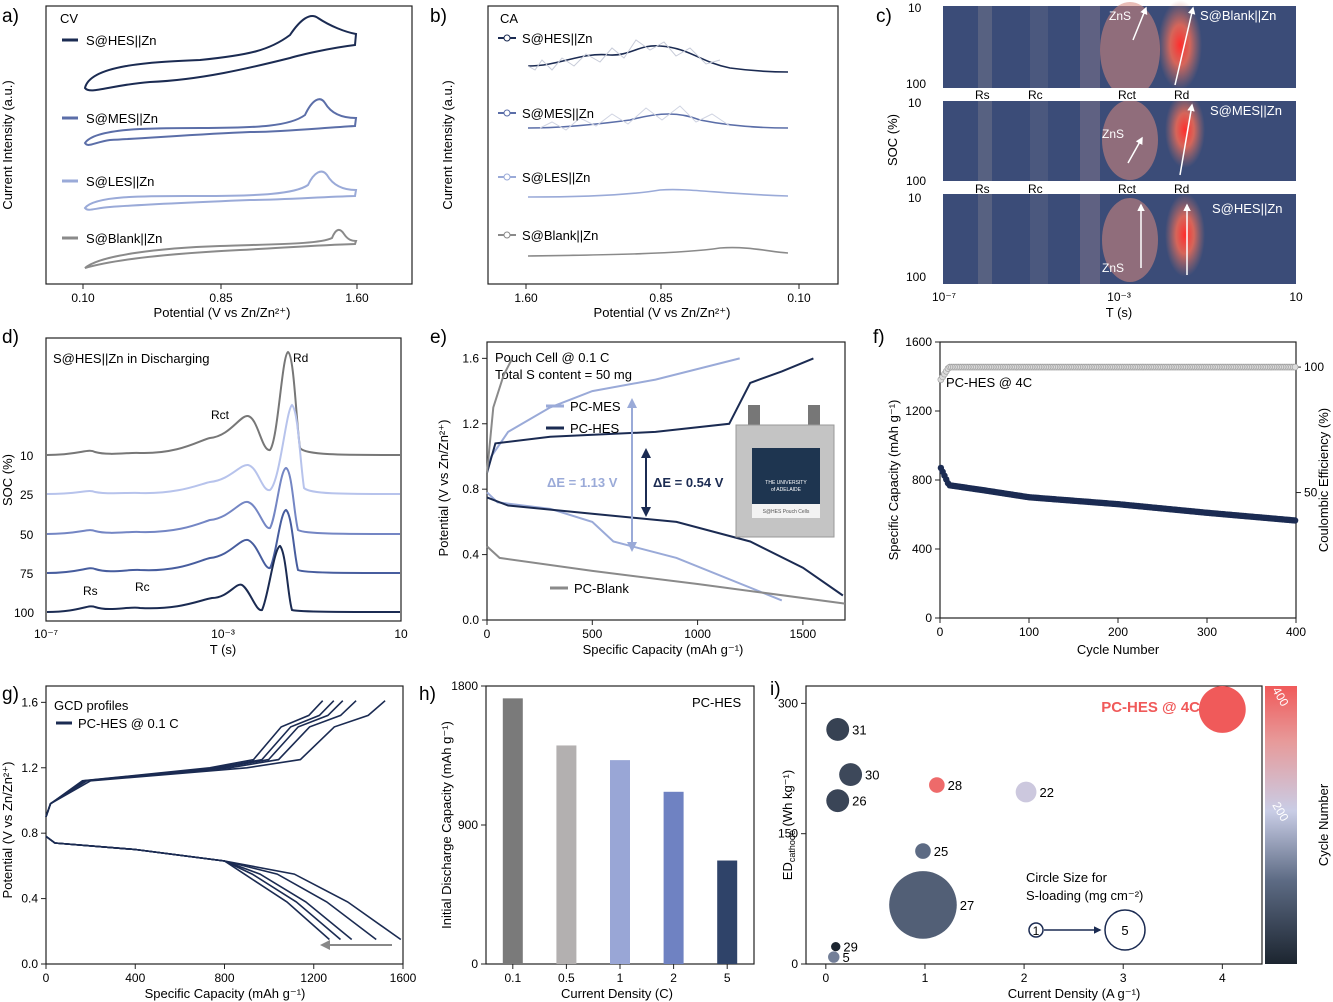 This screenshot has width=1333, height=1002. Describe the element at coordinates (967, 905) in the screenshot. I see `point-label: 27` at that location.